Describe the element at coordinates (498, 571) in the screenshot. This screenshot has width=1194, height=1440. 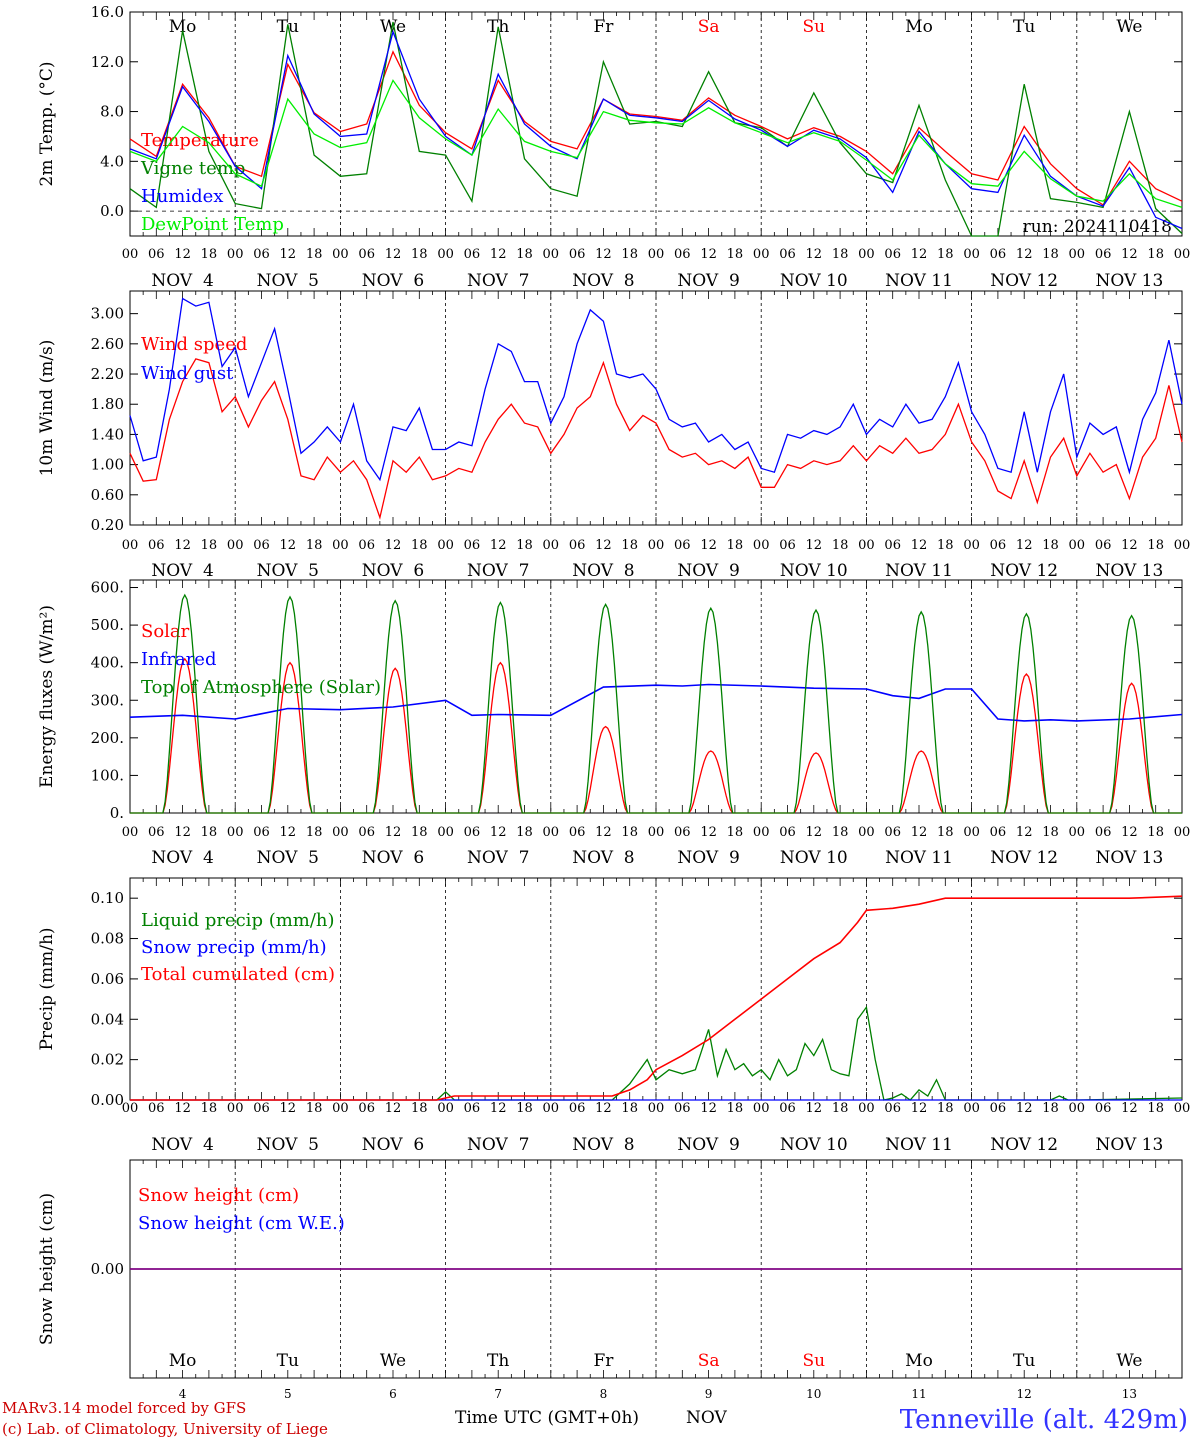
I see `x-date-label: NOV 7` at that location.